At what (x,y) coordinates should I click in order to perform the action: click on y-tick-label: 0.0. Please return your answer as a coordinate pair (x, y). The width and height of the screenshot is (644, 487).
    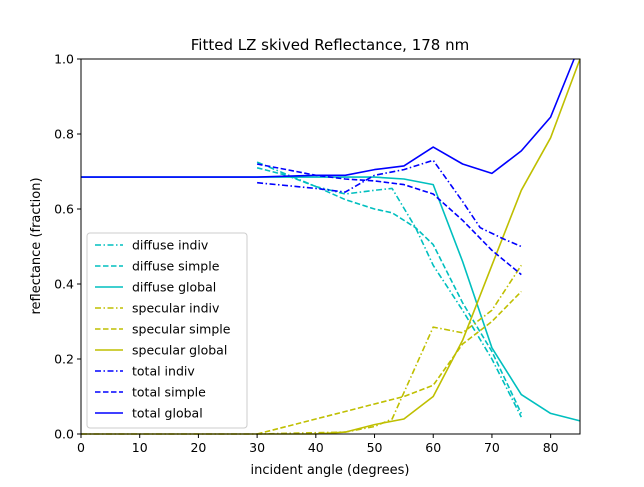
    Looking at the image, I should click on (64, 434).